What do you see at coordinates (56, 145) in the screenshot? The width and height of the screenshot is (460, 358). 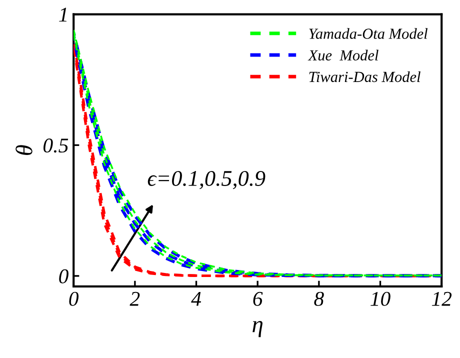 I see `y-tick-label: 0.5` at bounding box center [56, 145].